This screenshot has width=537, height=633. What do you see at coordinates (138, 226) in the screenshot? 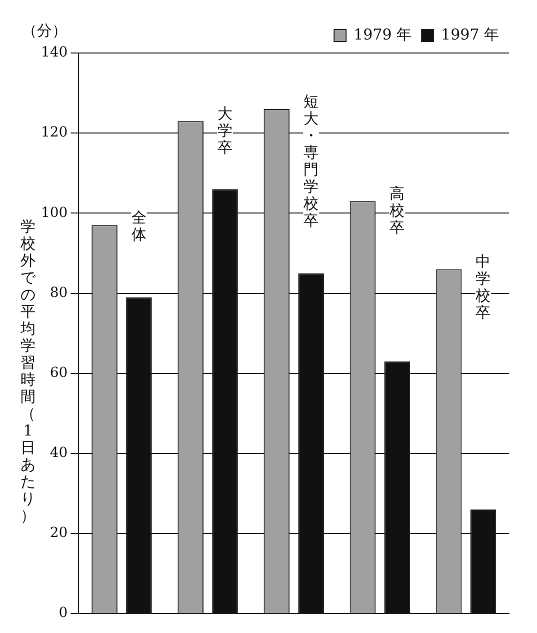
I see `x-tick-label: 全体` at bounding box center [138, 226].